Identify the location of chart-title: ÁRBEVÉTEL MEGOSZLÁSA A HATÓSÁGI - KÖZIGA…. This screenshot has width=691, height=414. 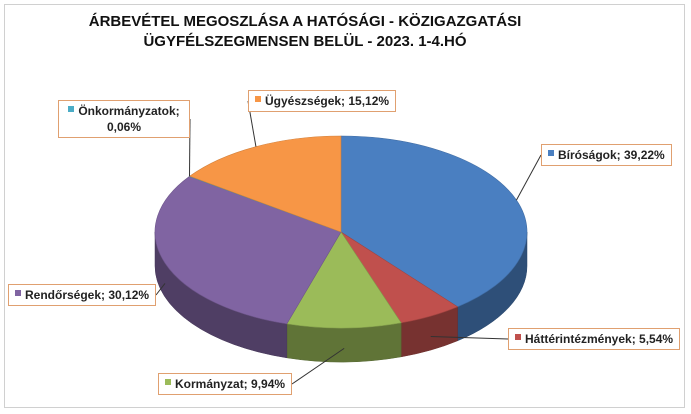
(305, 32).